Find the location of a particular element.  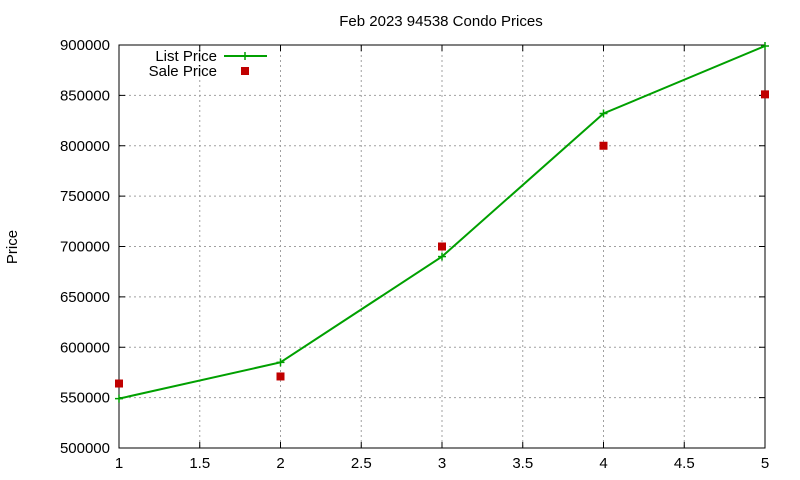

x-tick-label: 2 is located at coordinates (280, 463).